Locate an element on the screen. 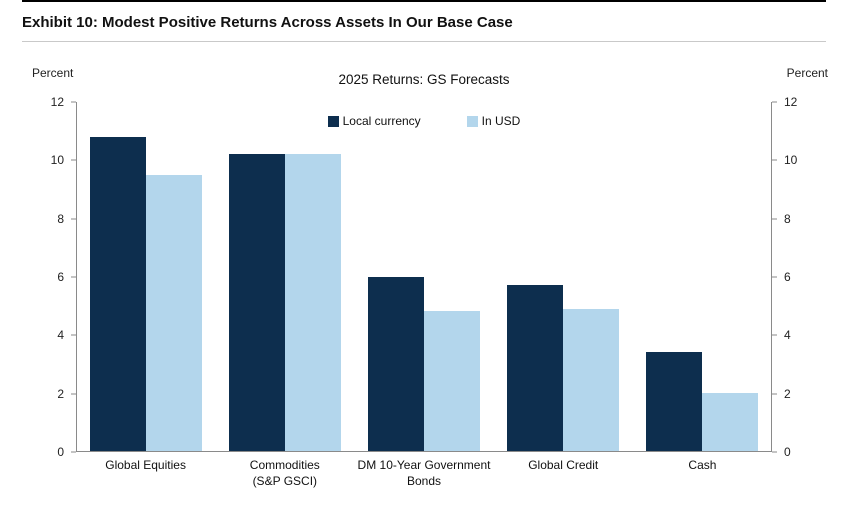  y-axis-right: 0 2 4 6 8 10 12 is located at coordinates (801, 277).